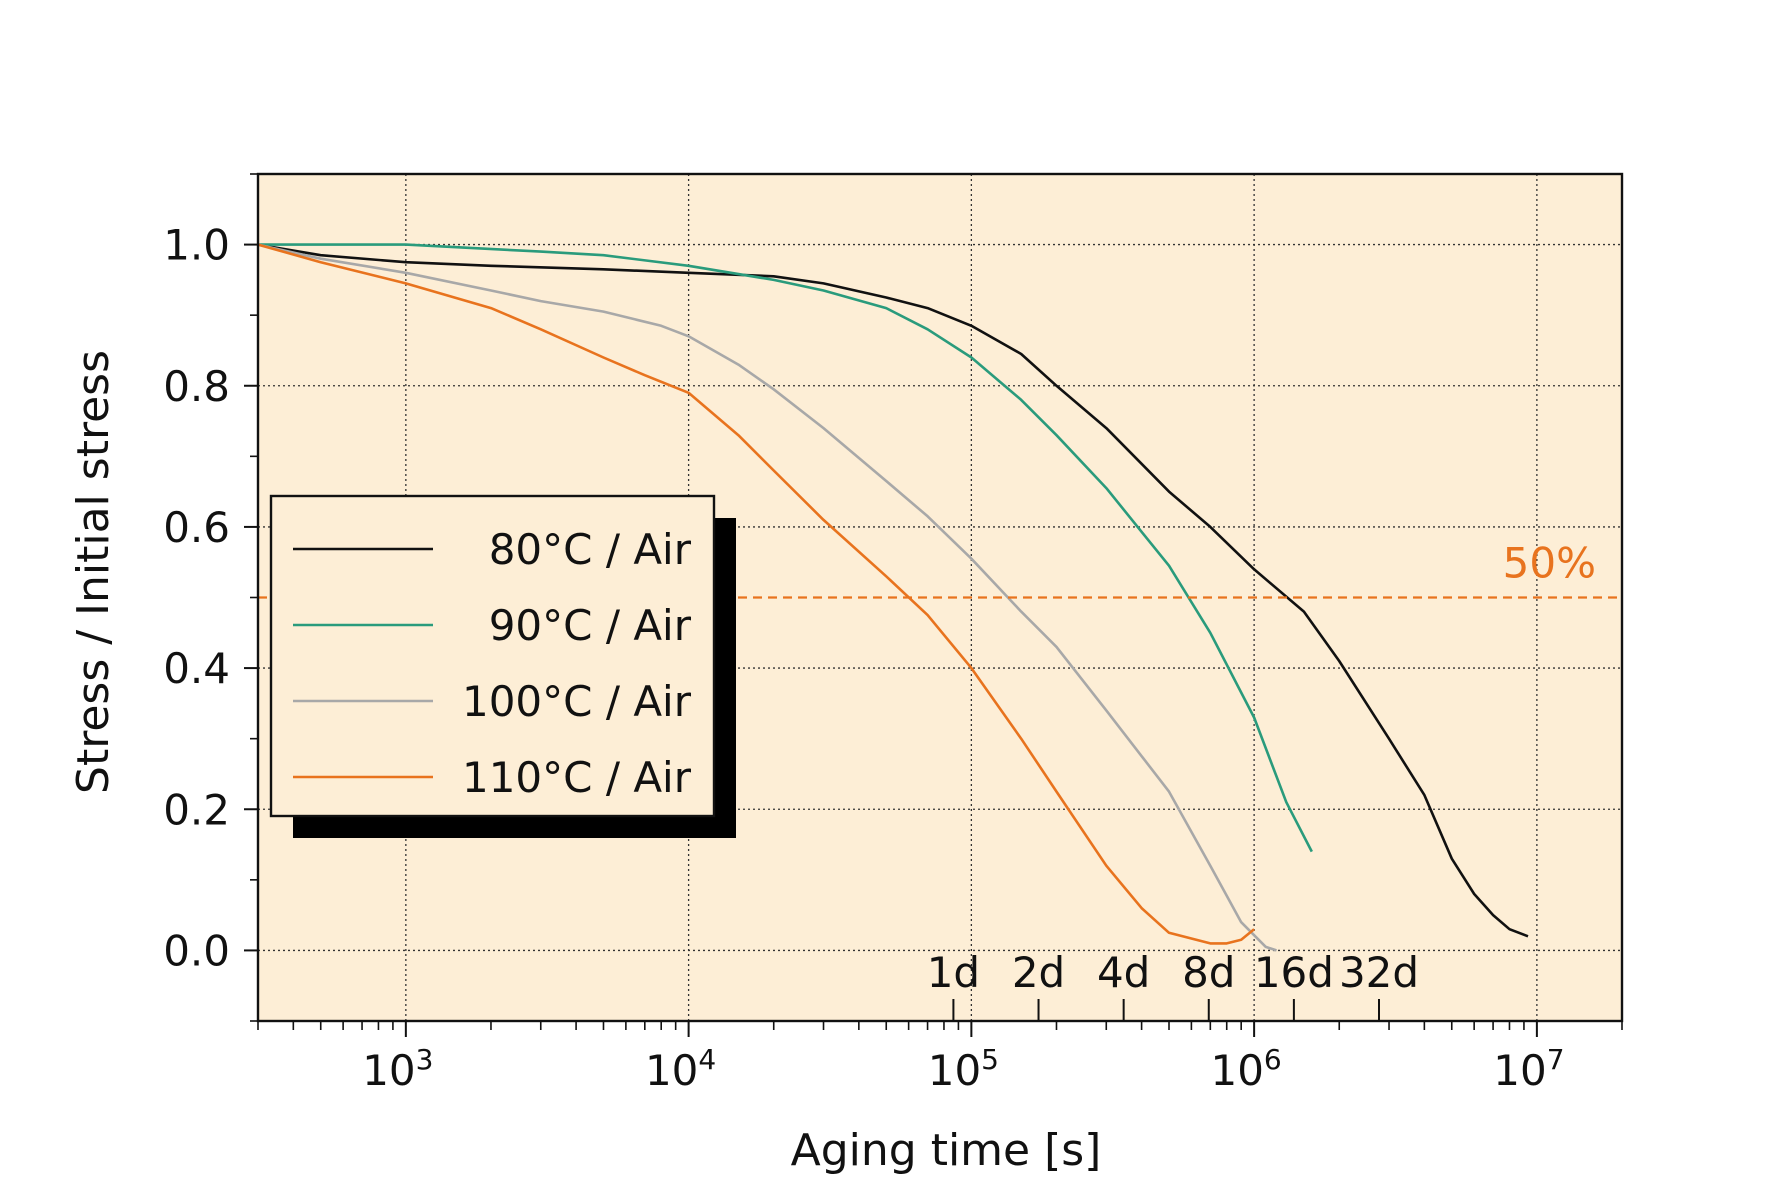  What do you see at coordinates (590, 625) in the screenshot?
I see `legend-label-2: 90°C / Air` at bounding box center [590, 625].